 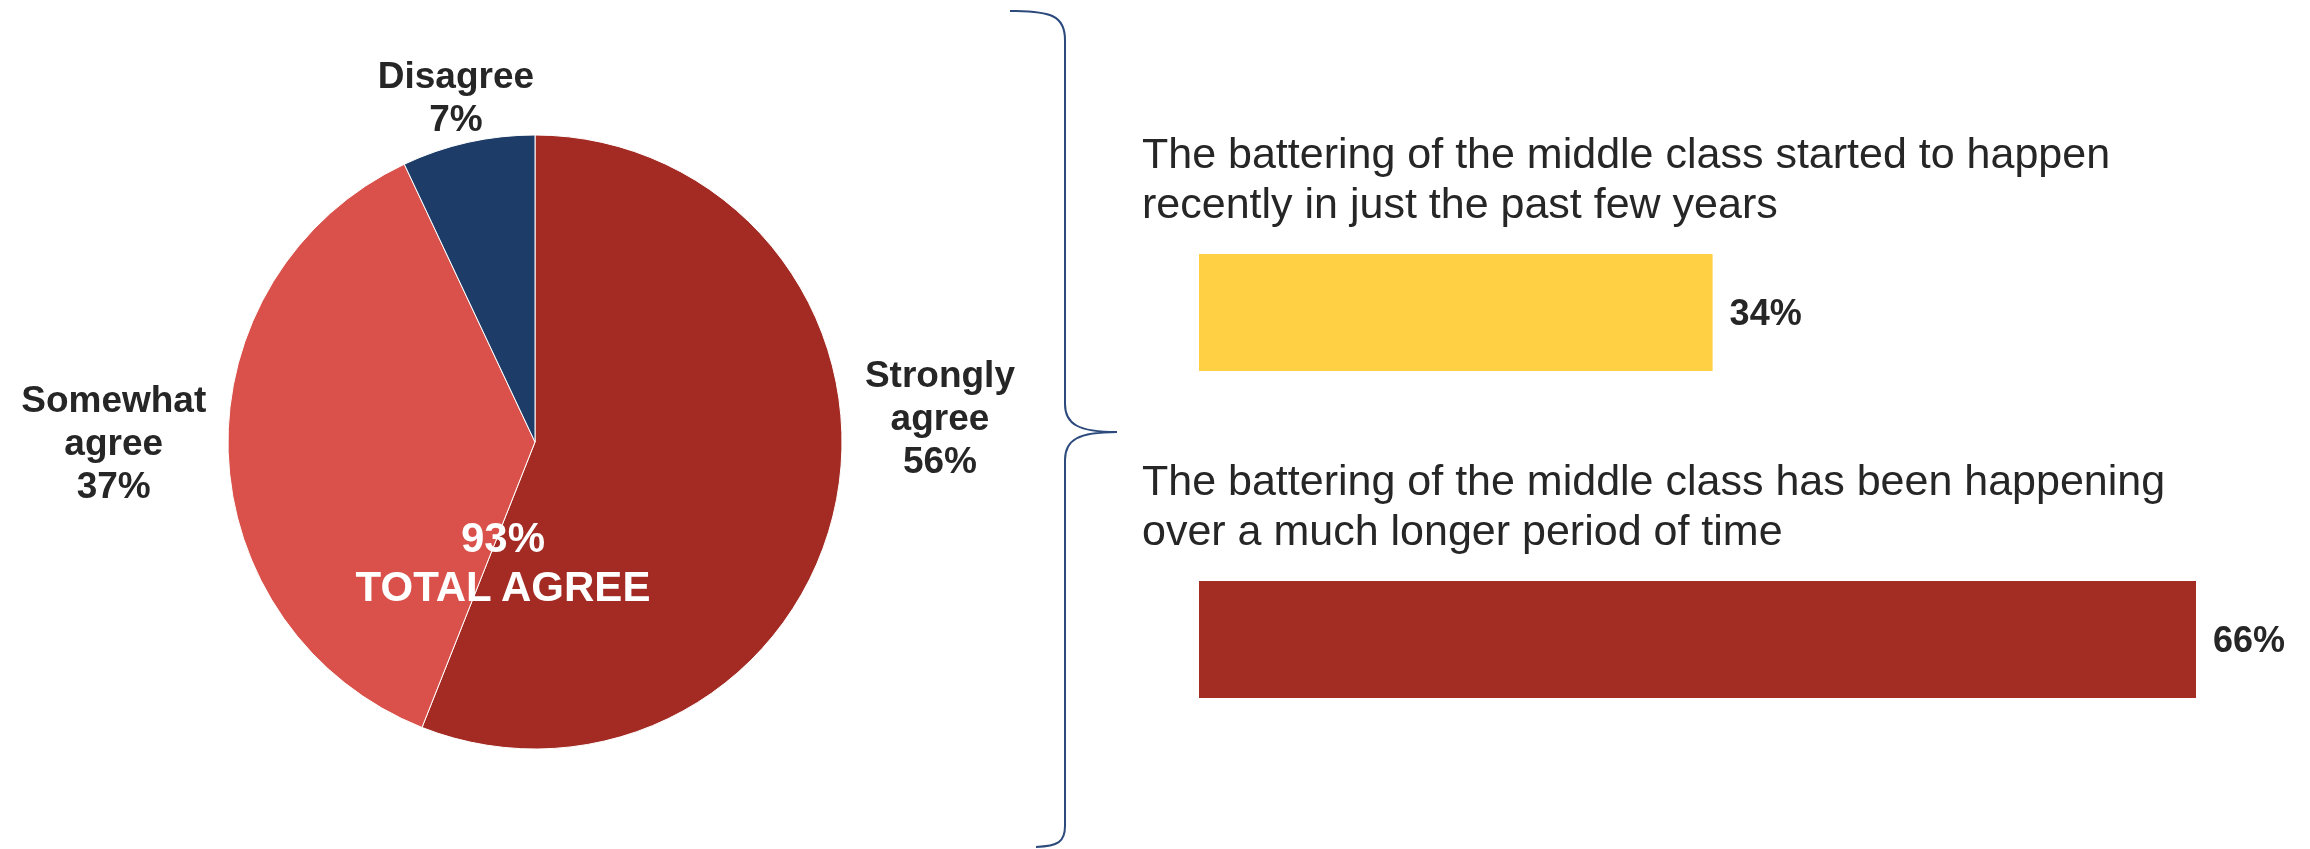 What do you see at coordinates (1626, 177) in the screenshot?
I see `y-tick-label: The battering of the middle class started to happen recently in just the past few years` at bounding box center [1626, 177].